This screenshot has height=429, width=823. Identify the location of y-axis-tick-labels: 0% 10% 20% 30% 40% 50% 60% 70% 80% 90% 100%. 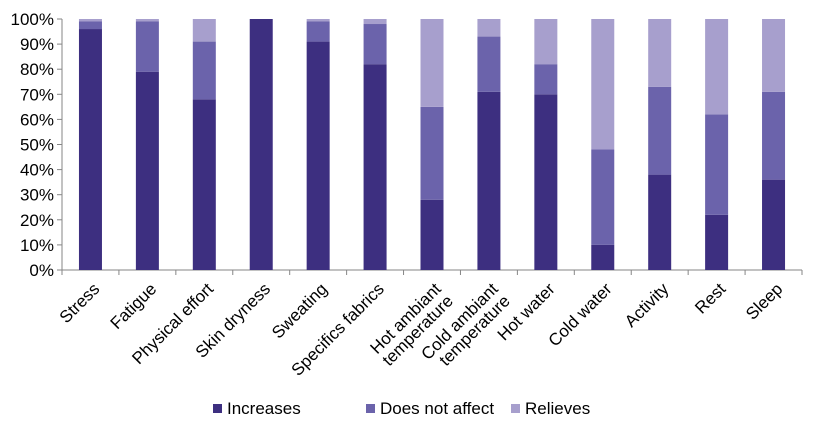
(32, 145).